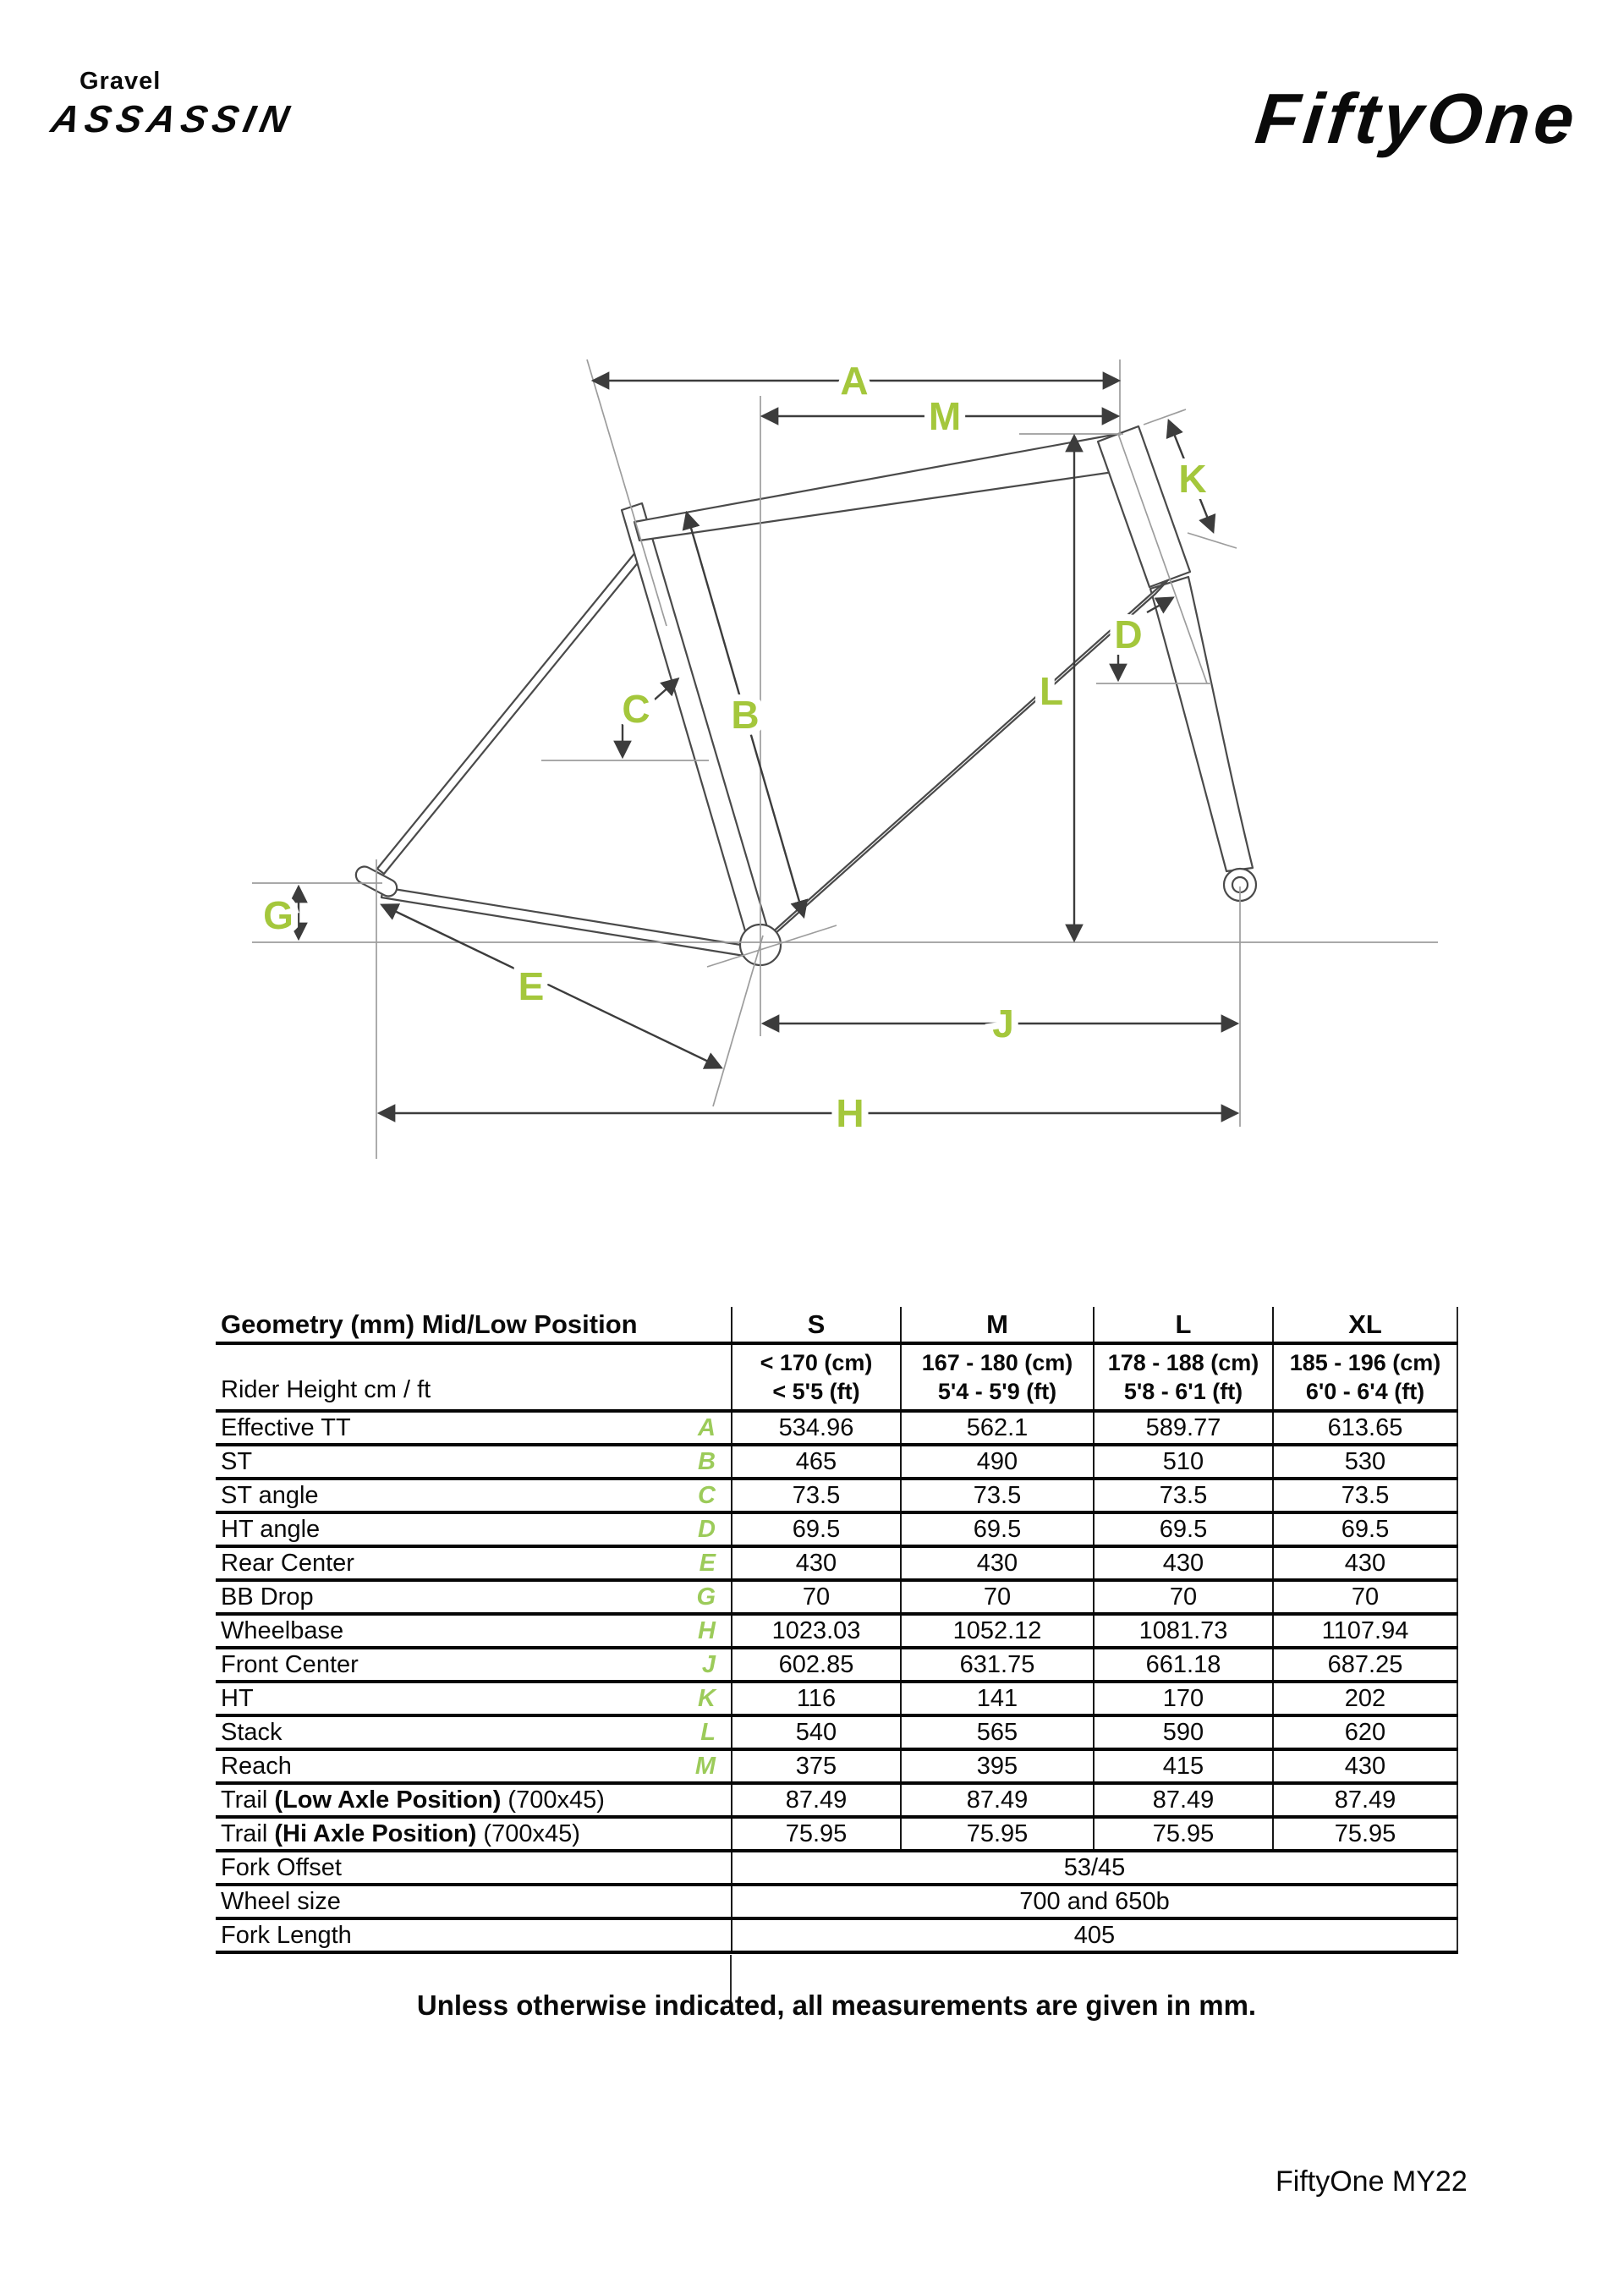  Describe the element at coordinates (837, 1563) in the screenshot. I see `table-row: Rear Center E 430 430 430 430` at that location.